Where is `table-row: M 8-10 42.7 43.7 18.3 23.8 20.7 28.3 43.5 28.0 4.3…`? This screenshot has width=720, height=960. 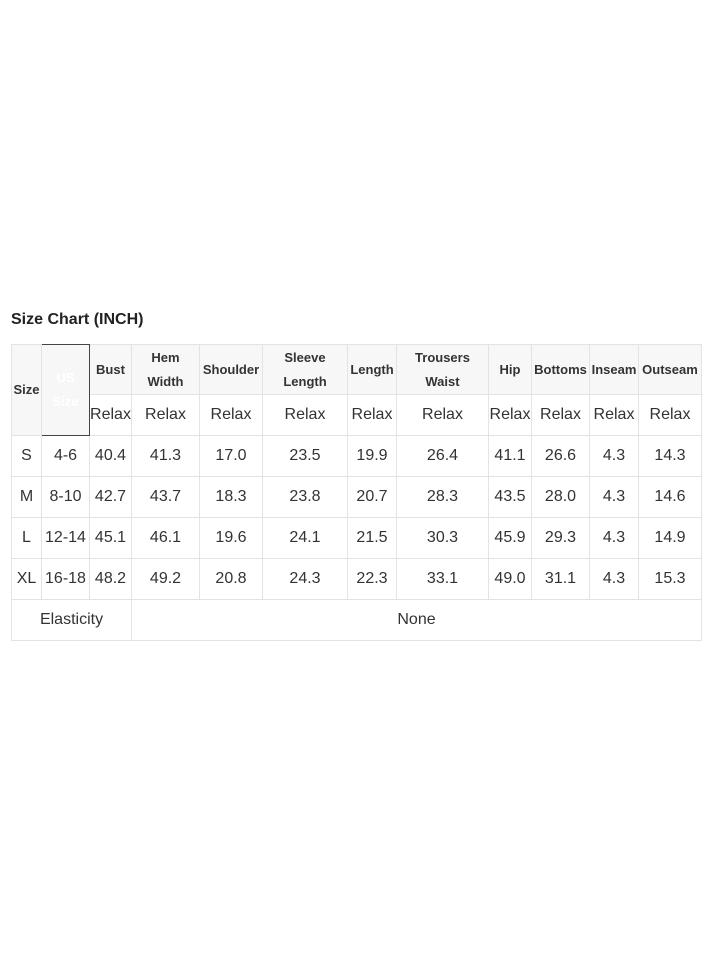
table-row: M 8-10 42.7 43.7 18.3 23.8 20.7 28.3 43.5 28.0 4.3… is located at coordinates (356, 497).